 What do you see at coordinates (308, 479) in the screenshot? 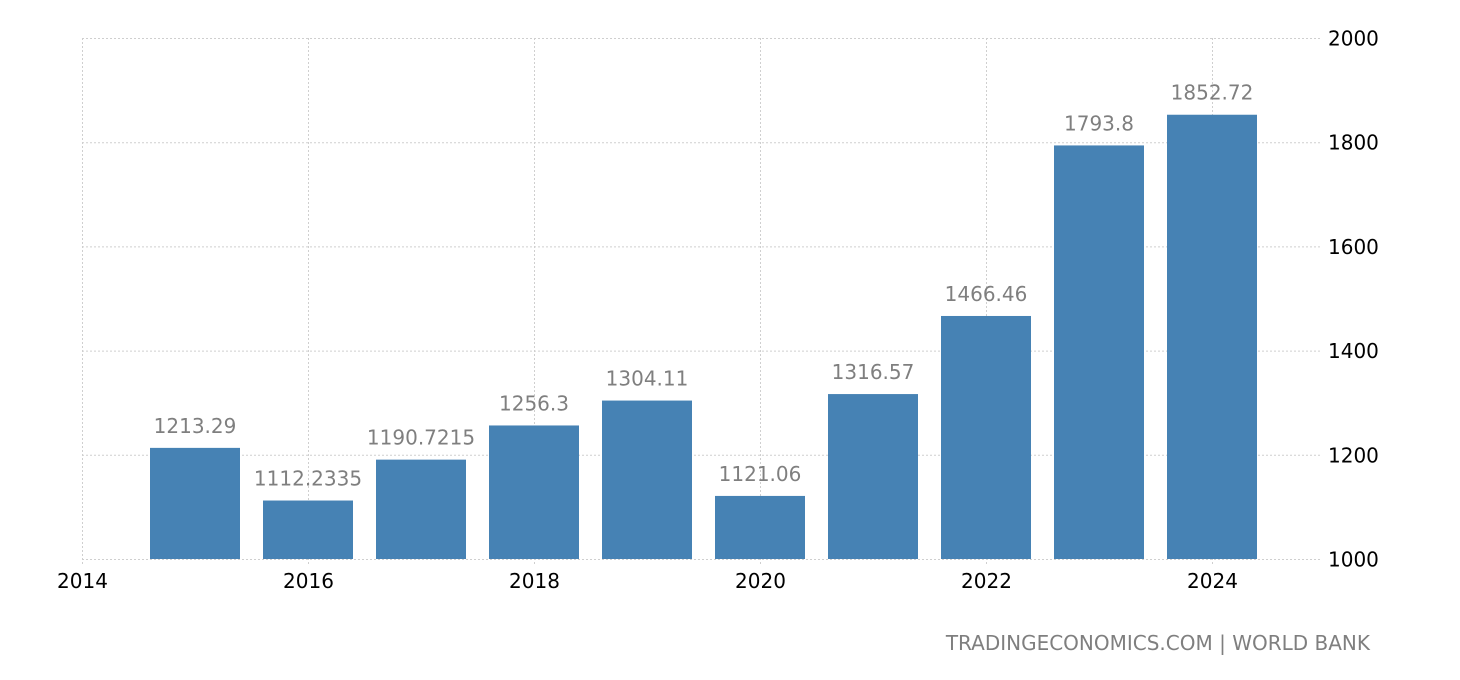
I see `value-label-2016: 1112.2335` at bounding box center [308, 479].